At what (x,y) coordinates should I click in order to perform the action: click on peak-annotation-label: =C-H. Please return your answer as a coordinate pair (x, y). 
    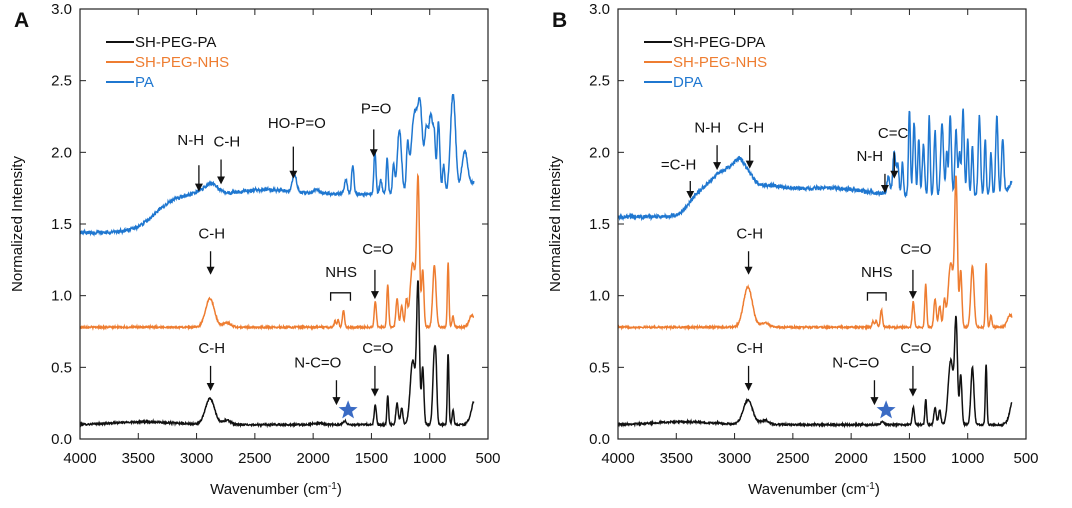
    Looking at the image, I should click on (678, 165).